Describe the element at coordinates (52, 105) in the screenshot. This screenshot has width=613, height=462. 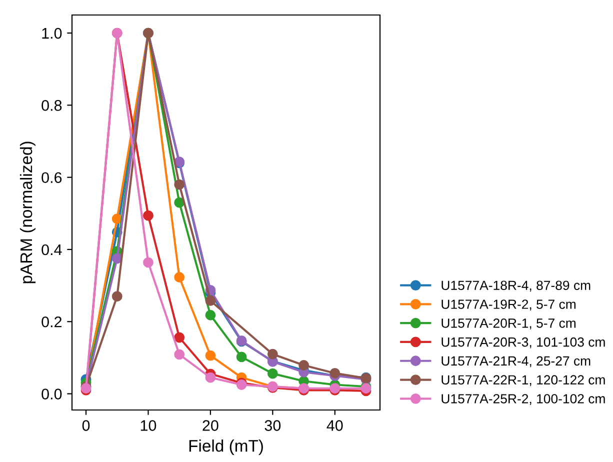
I see `y-tick-label: 0.8` at that location.